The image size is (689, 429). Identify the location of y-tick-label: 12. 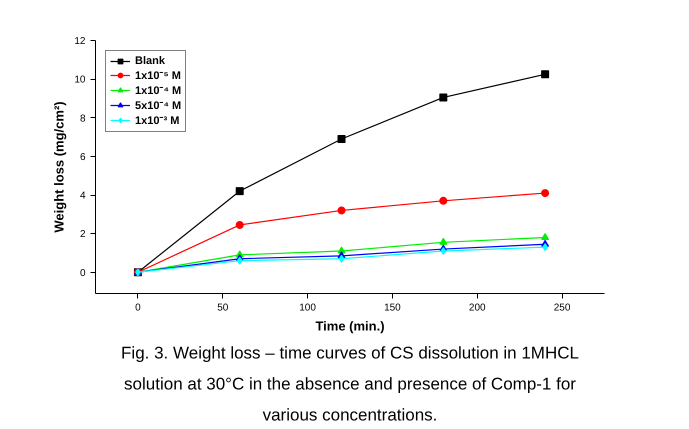
(80, 41).